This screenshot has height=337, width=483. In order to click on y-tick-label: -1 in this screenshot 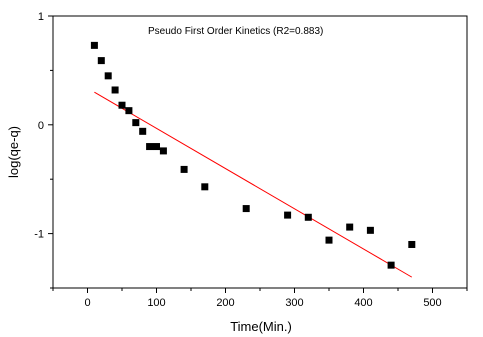, I will do `click(39, 235)`.